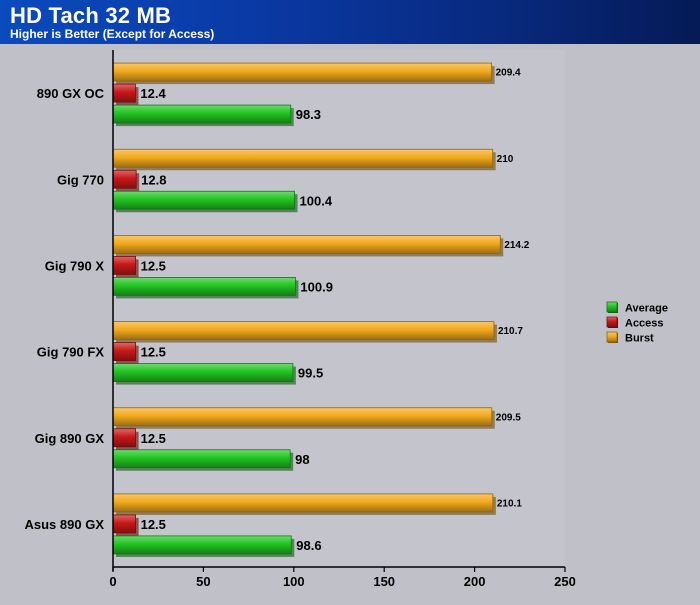 This screenshot has width=700, height=605. I want to click on category-label: Gig 790 FX, so click(71, 352).